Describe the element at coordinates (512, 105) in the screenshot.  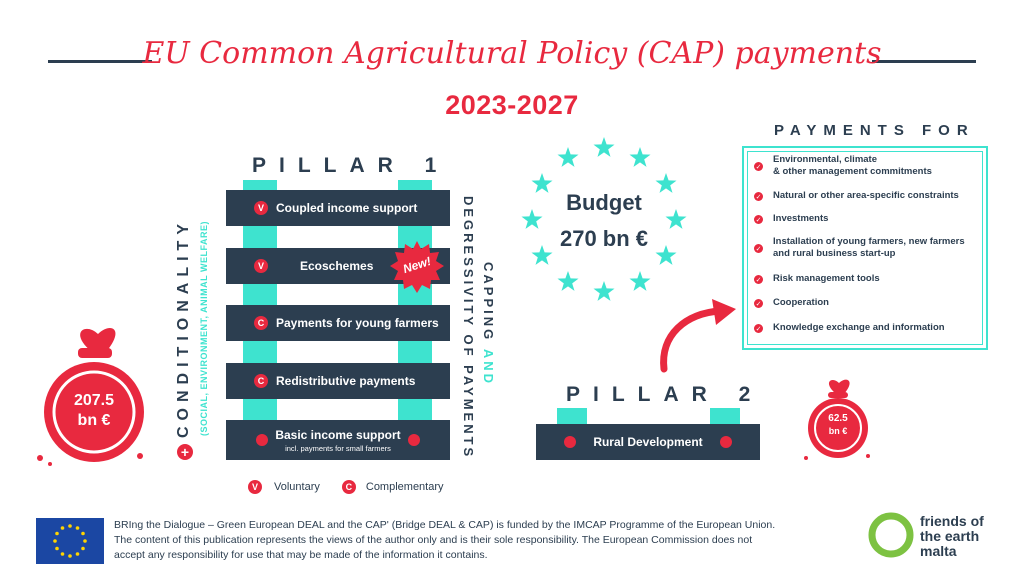
I see `page-subtitle-years: 2023-2027` at that location.